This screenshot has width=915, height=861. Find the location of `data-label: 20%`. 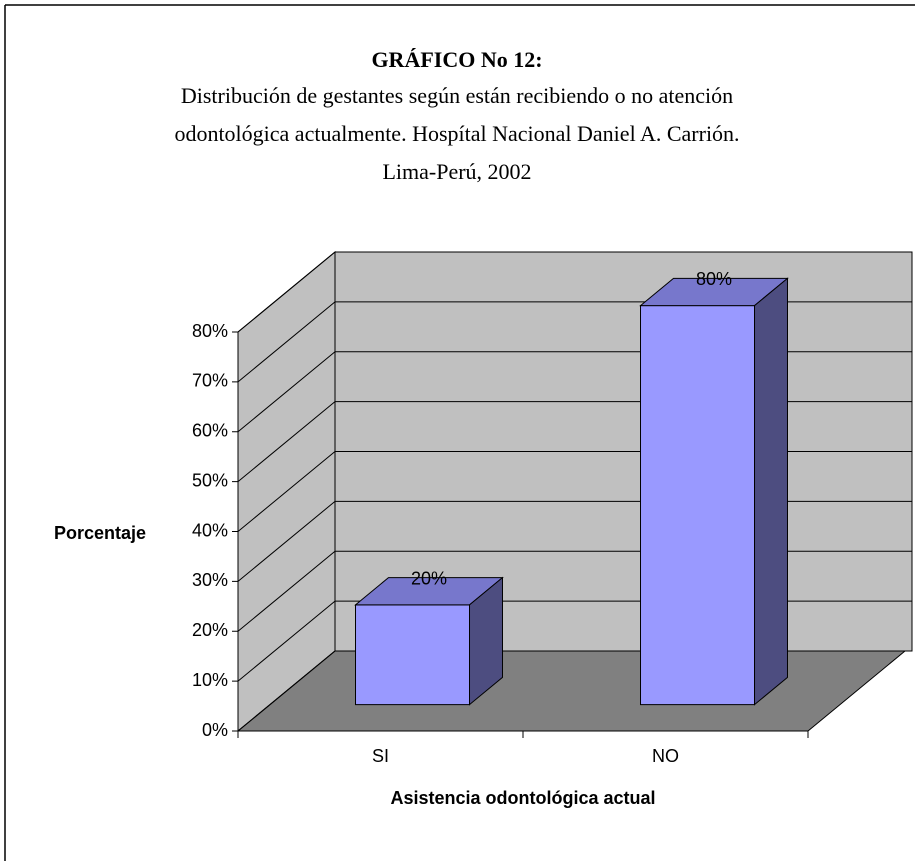

data-label: 20% is located at coordinates (429, 578).